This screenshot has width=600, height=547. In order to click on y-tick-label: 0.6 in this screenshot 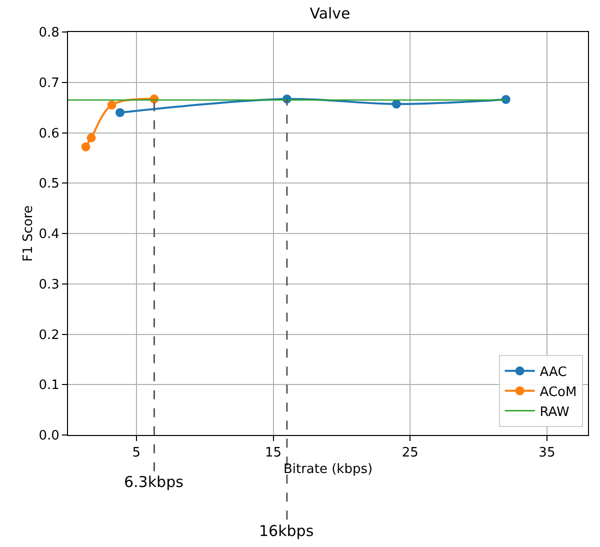, I will do `click(49, 134)`.